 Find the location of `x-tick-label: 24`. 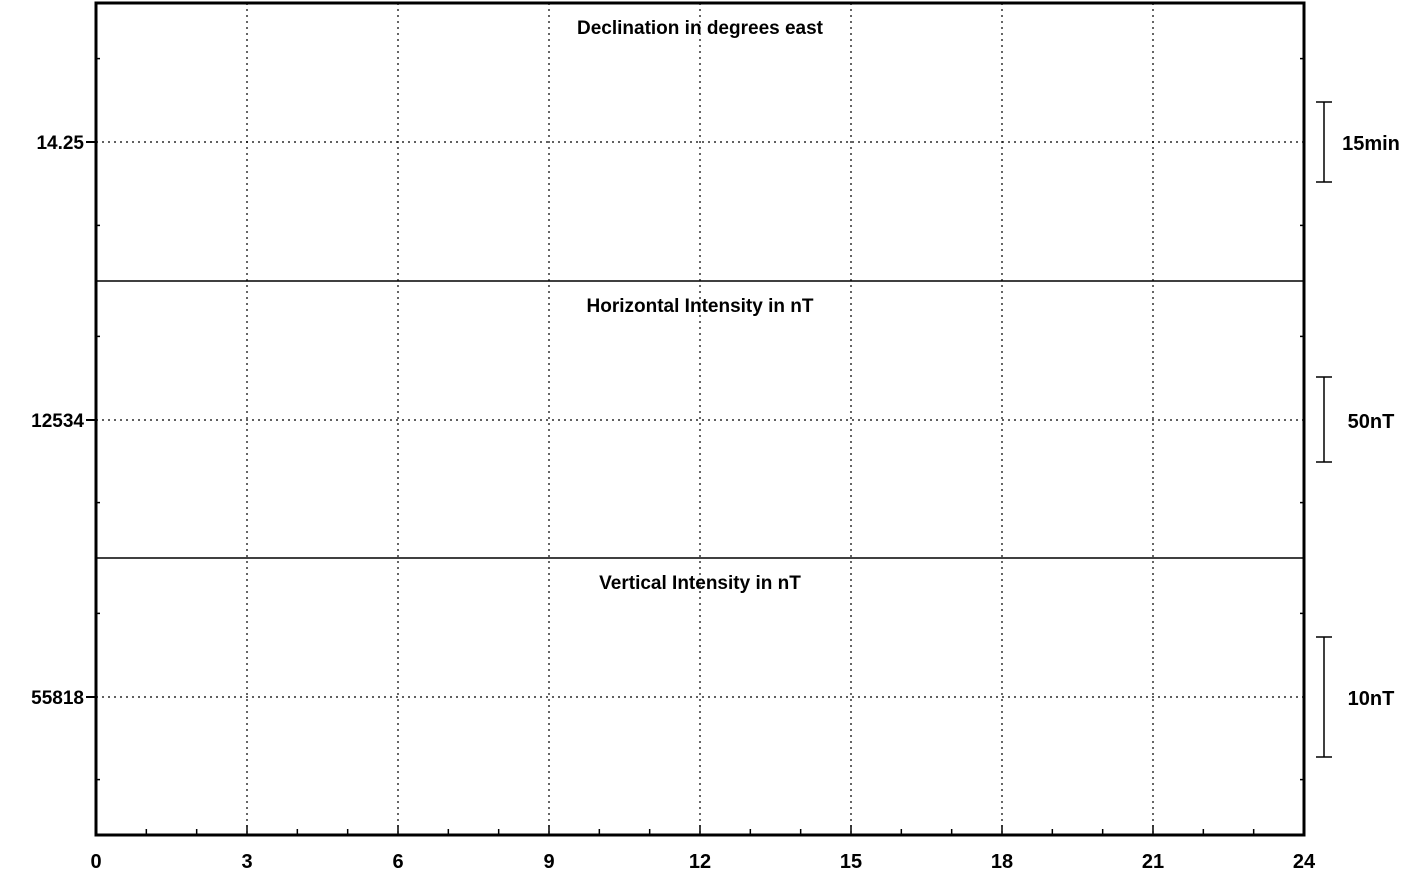

x-tick-label: 24 is located at coordinates (1304, 862).